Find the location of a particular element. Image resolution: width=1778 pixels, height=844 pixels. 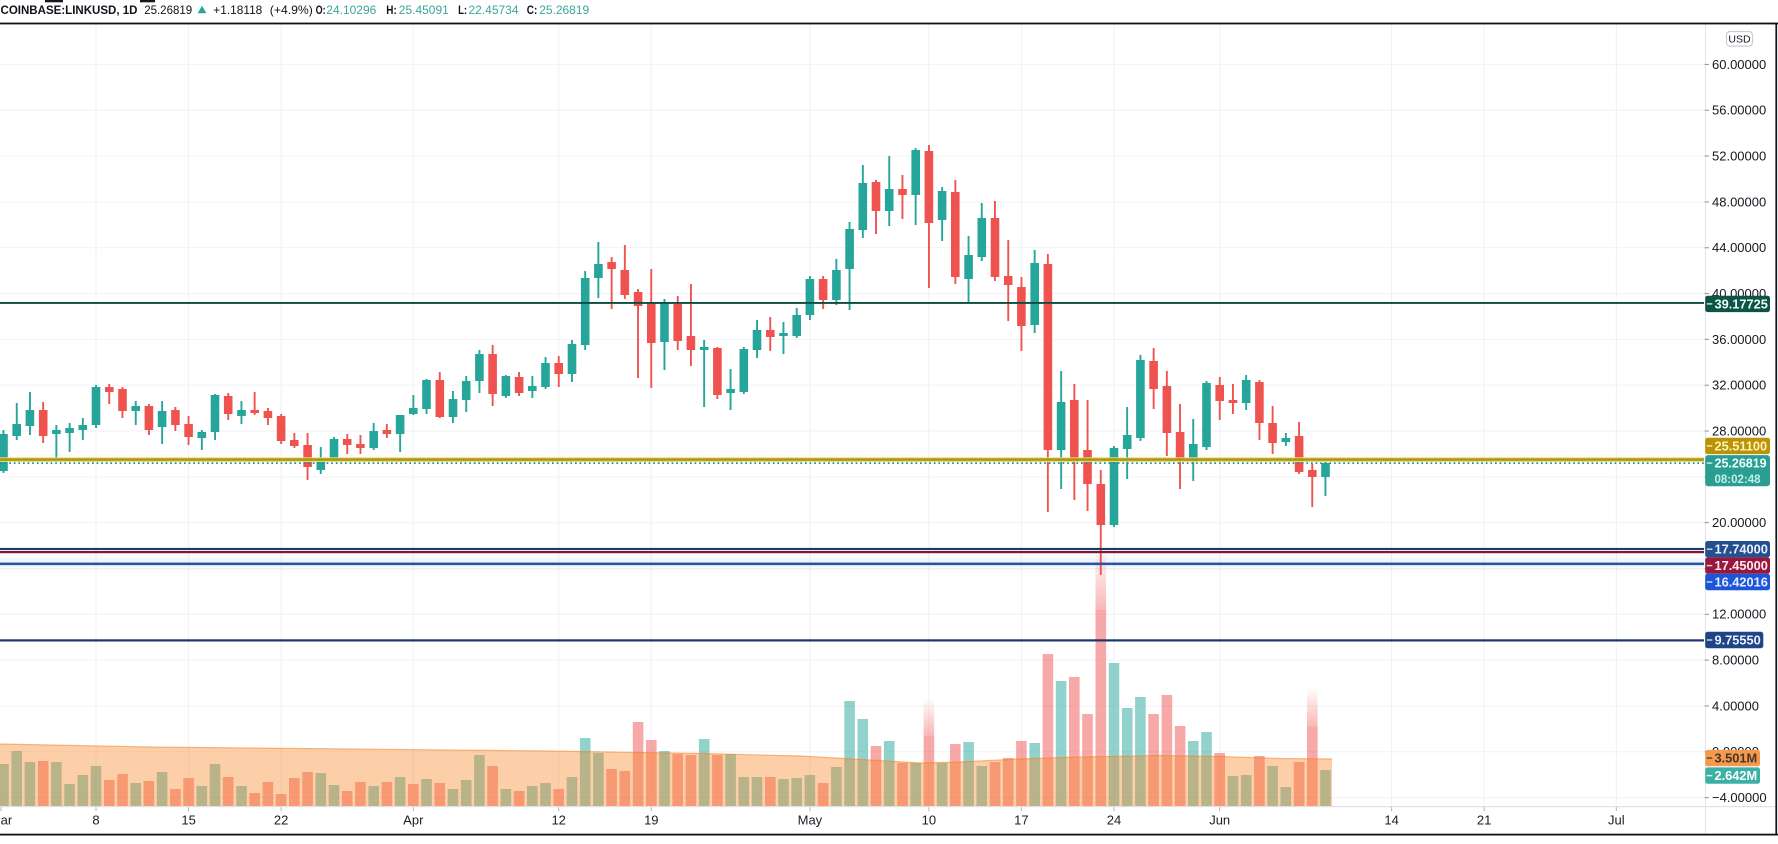

svg-text: 39.17725 is located at coordinates (1741, 303).